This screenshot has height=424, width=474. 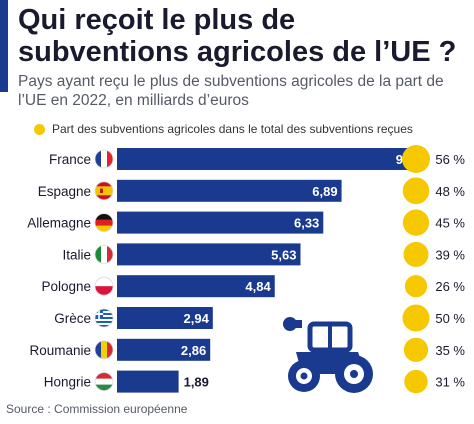 What do you see at coordinates (104, 159) in the screenshot?
I see `flag-france-icon` at bounding box center [104, 159].